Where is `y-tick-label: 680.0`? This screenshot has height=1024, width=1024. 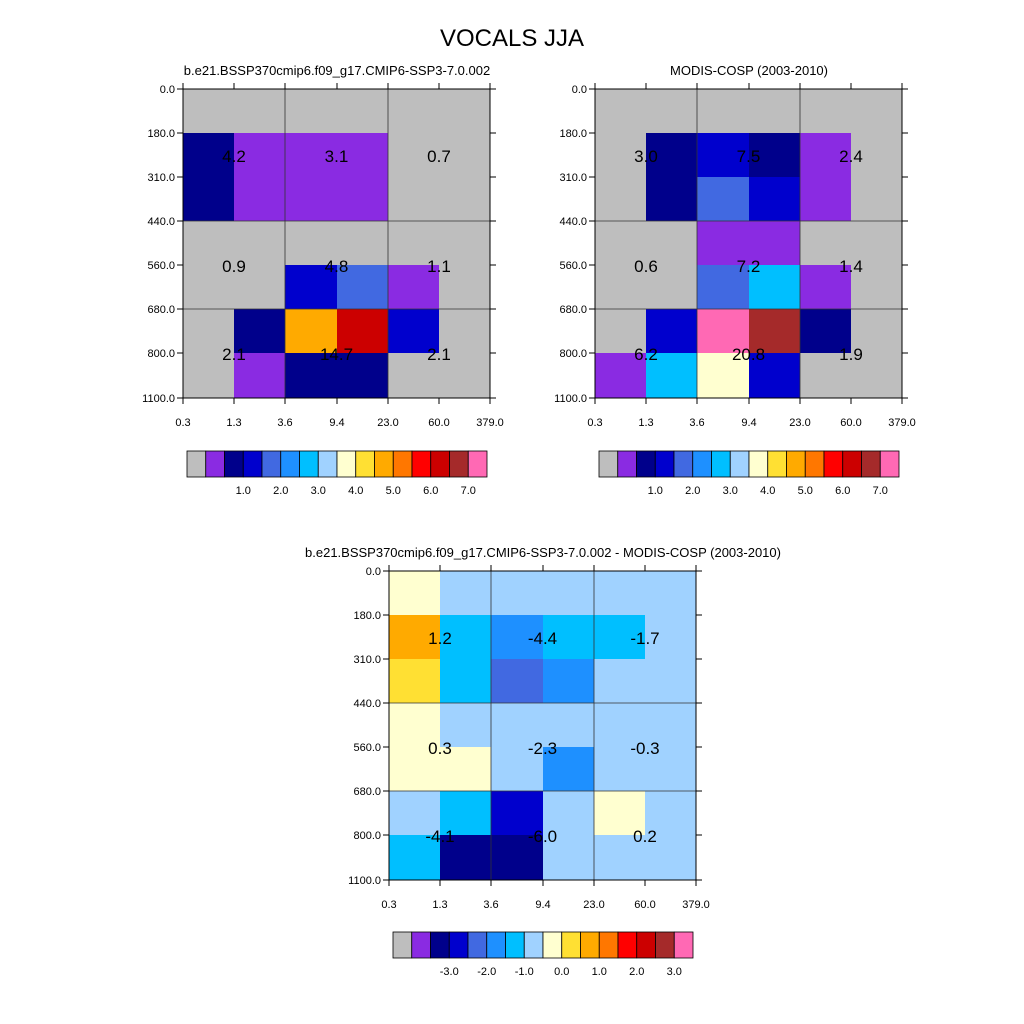 y-tick-label: 680.0 is located at coordinates (367, 792).